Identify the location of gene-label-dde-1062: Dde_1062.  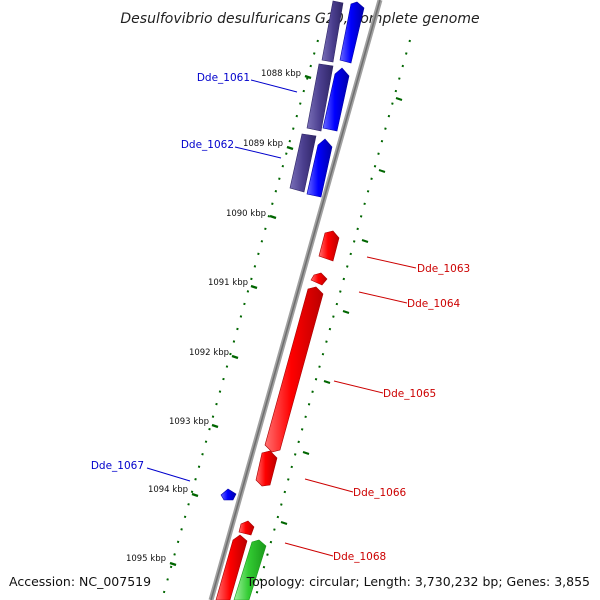
(207, 145).